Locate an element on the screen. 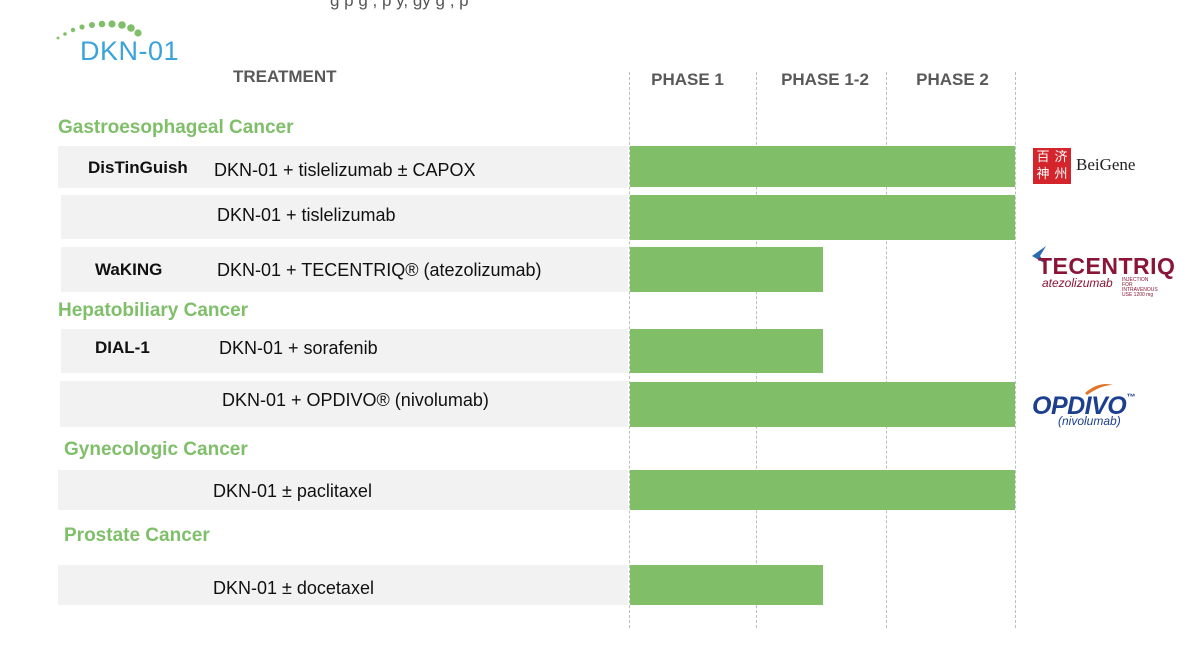 Image resolution: width=1200 pixels, height=659 pixels. trial-name: WaKING is located at coordinates (129, 269).